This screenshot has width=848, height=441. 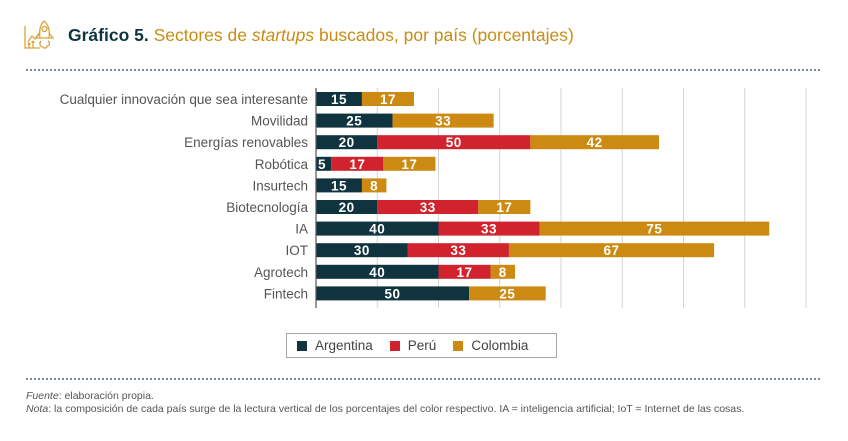 What do you see at coordinates (39, 34) in the screenshot?
I see `rocket-growth-icon` at bounding box center [39, 34].